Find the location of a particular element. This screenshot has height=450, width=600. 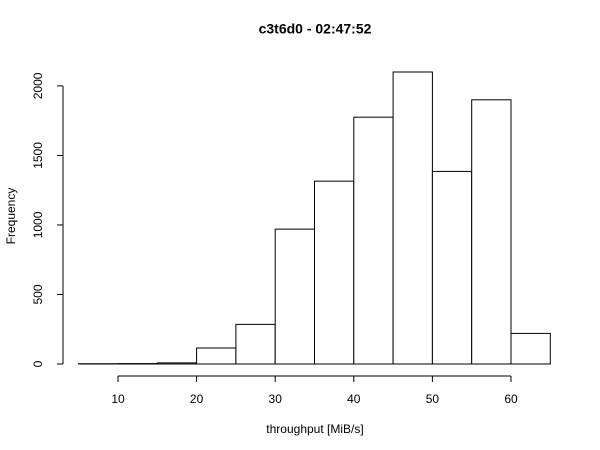

x-tick-label: 30 is located at coordinates (276, 399).